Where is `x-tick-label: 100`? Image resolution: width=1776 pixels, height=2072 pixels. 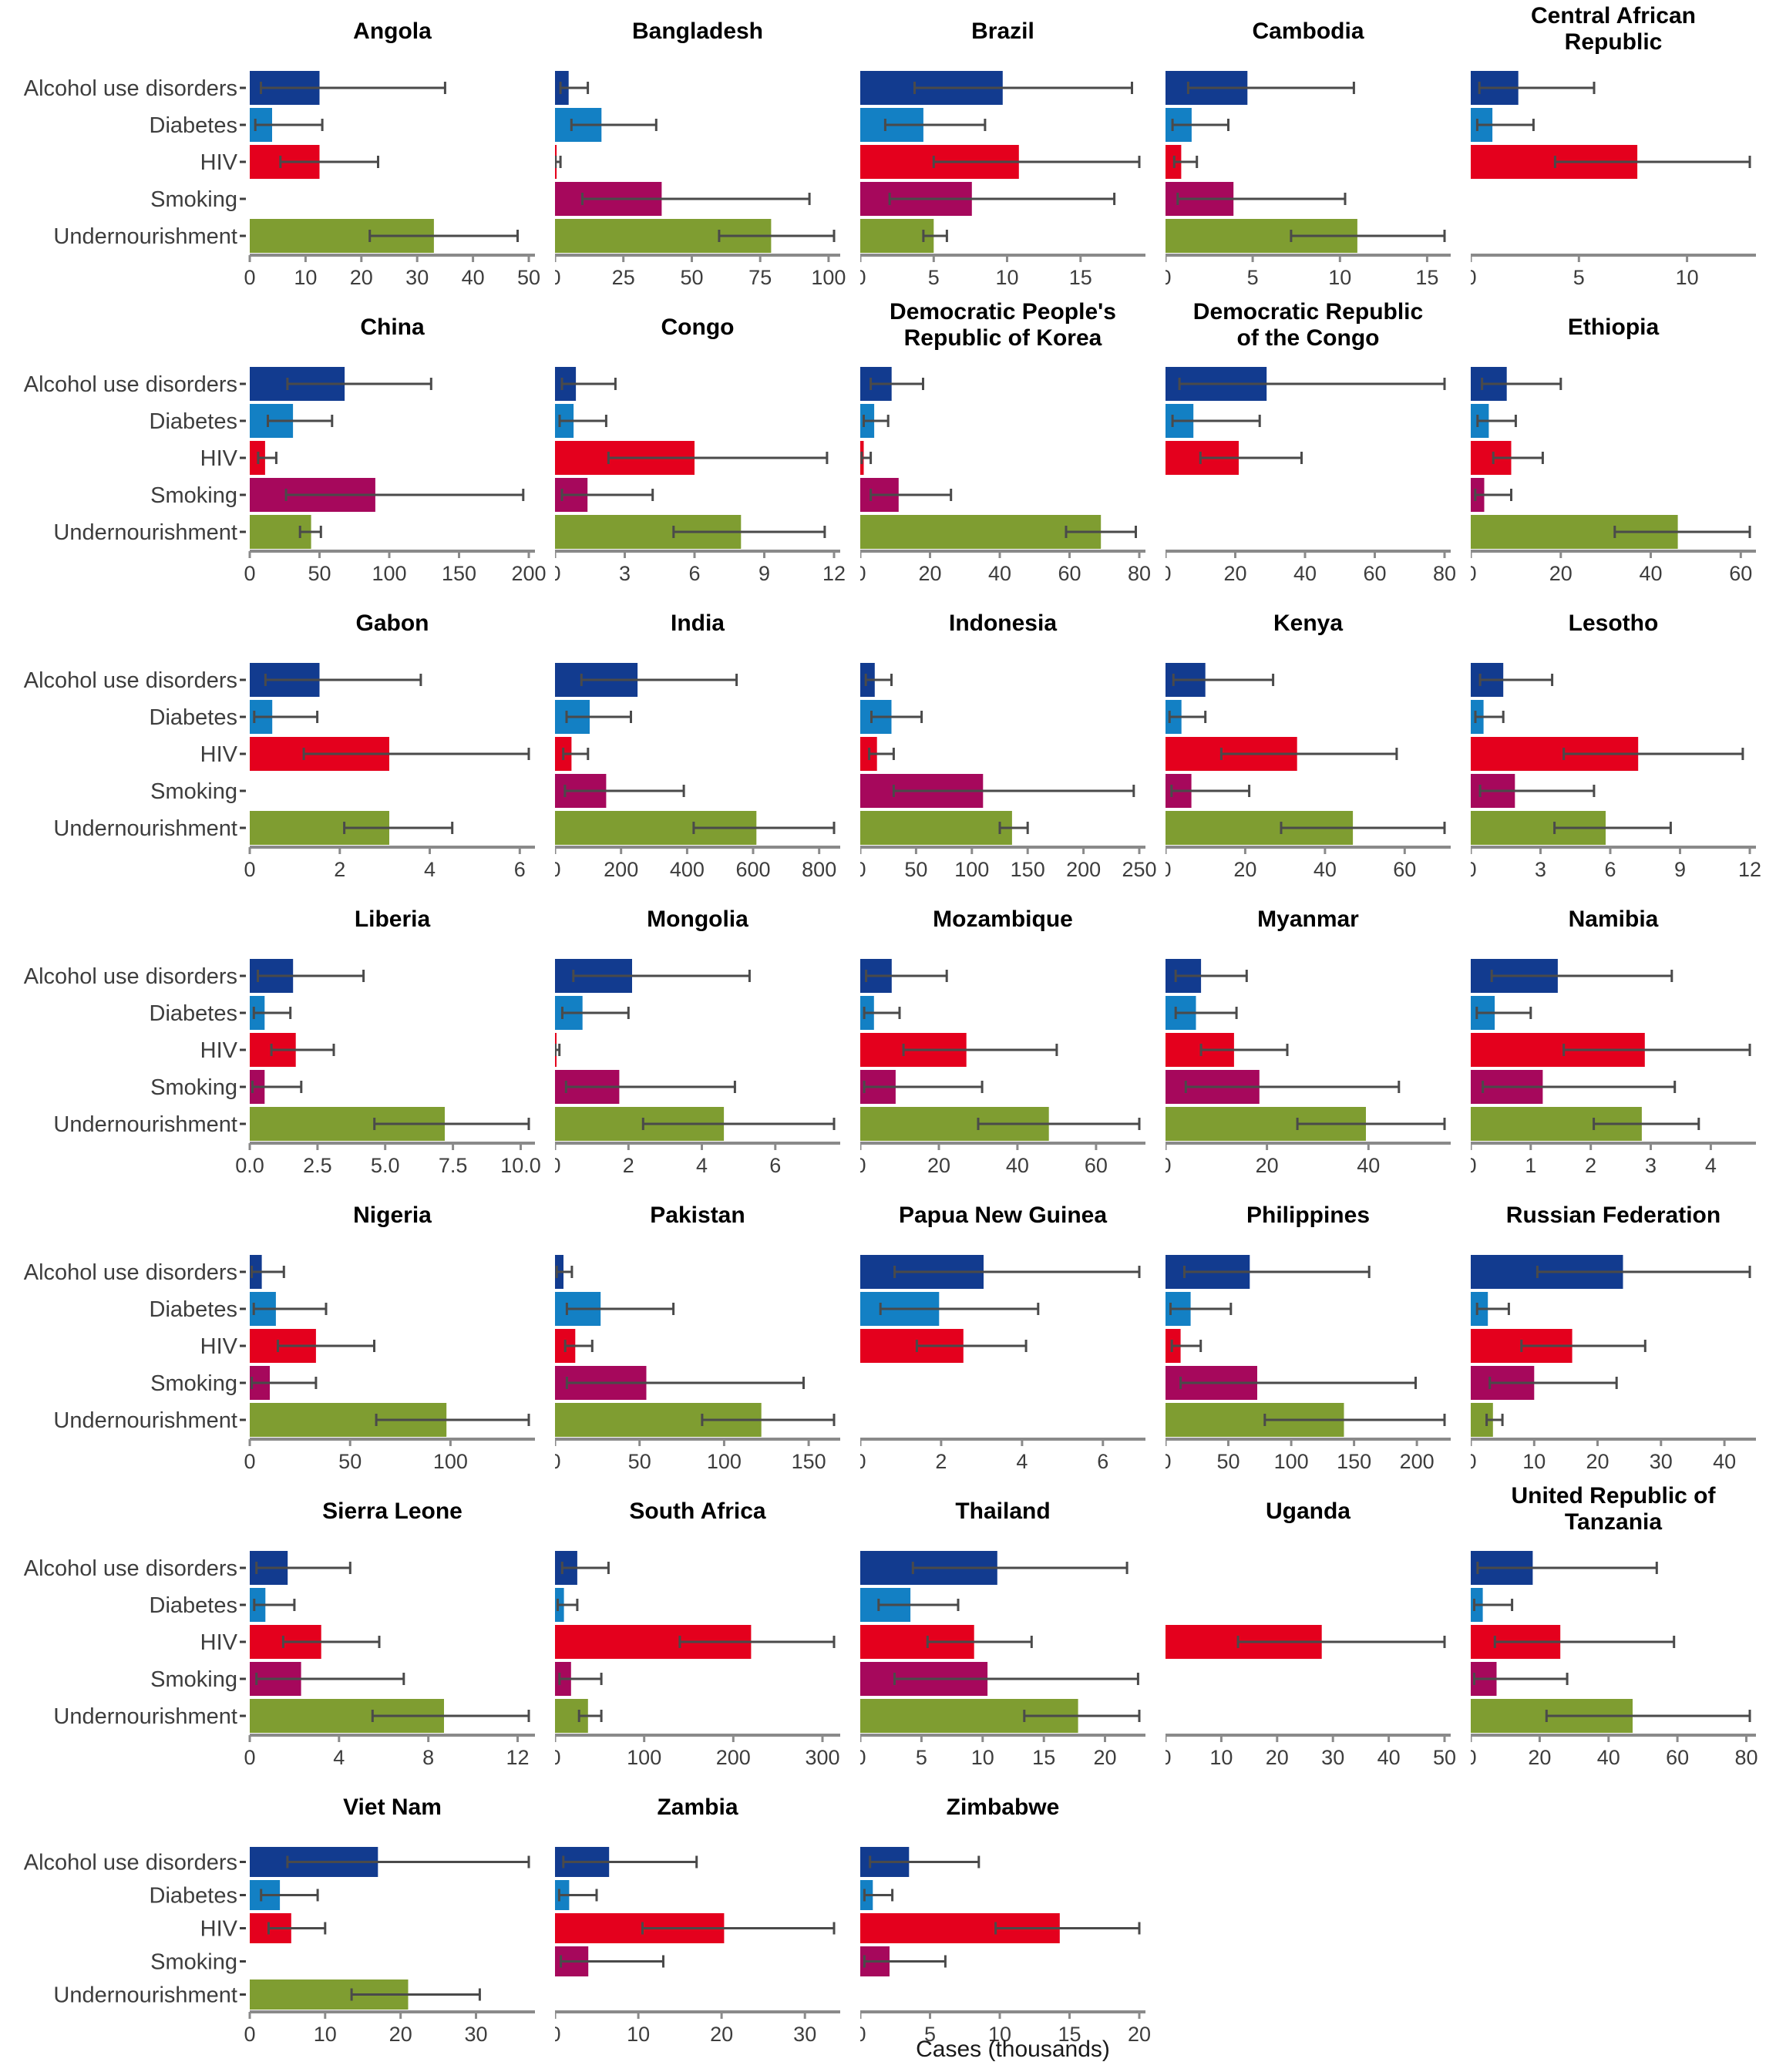
x-tick-label: 100 is located at coordinates (389, 573).